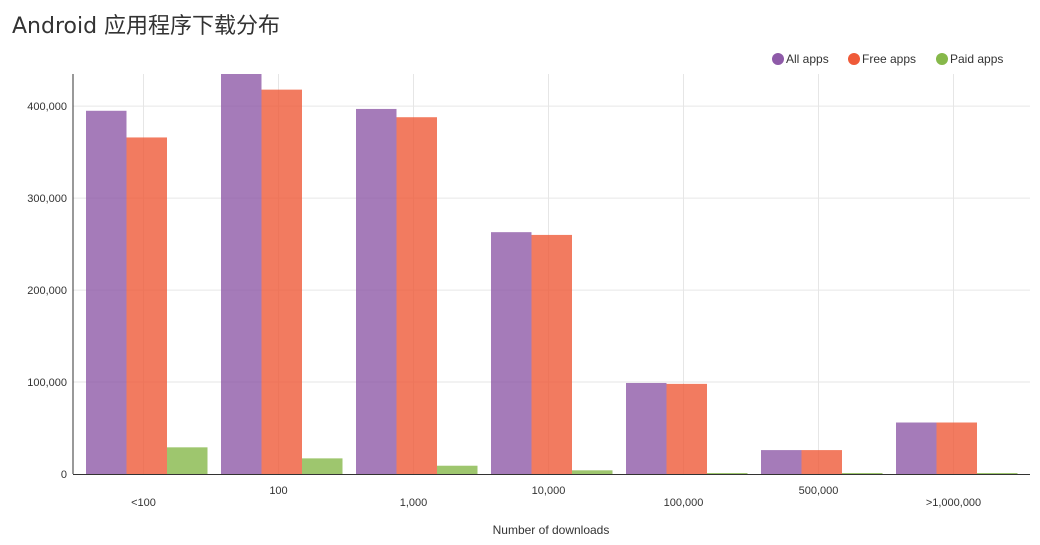  Describe the element at coordinates (278, 491) in the screenshot. I see `x-tick-label: 100` at that location.